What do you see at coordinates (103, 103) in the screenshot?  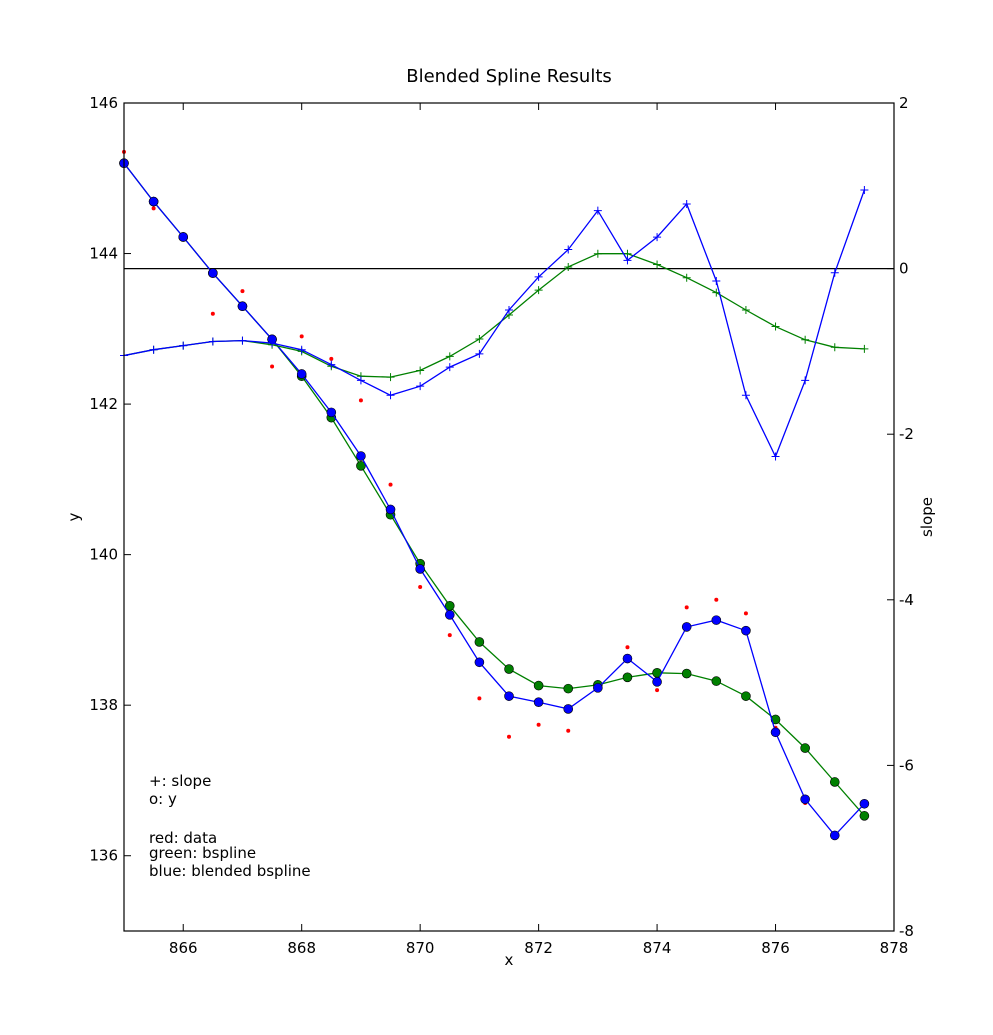 I see `y-tick-label: 146` at bounding box center [103, 103].